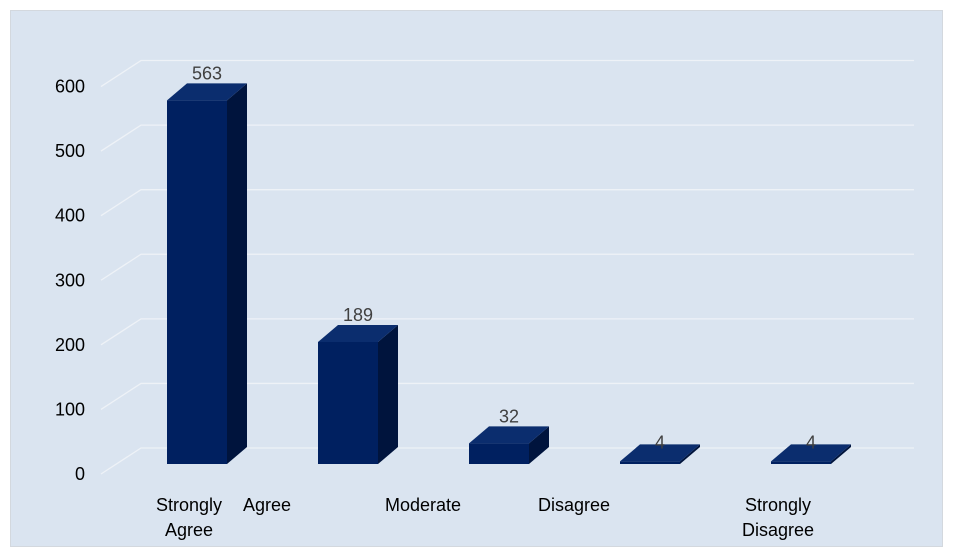 Image resolution: width=955 pixels, height=559 pixels. I want to click on x-tick-label: Moderate, so click(423, 505).